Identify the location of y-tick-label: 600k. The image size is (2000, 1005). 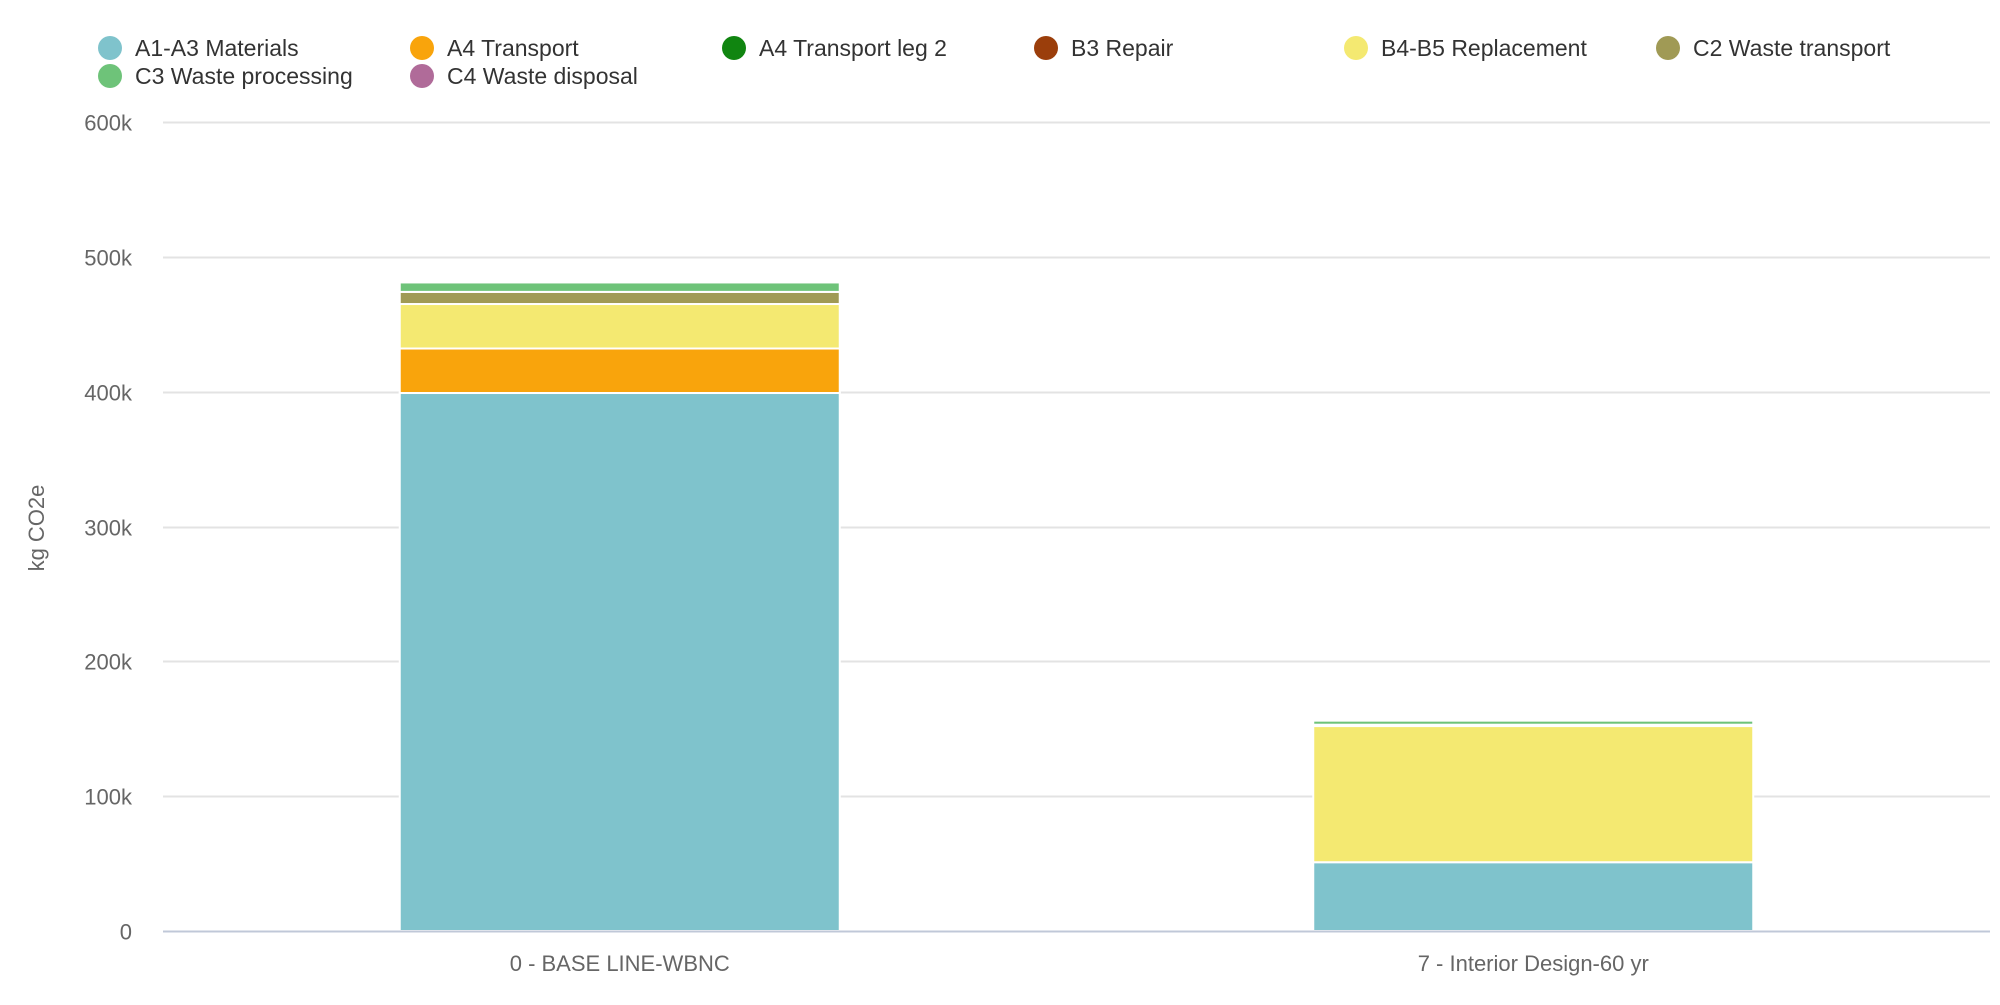
(108, 123).